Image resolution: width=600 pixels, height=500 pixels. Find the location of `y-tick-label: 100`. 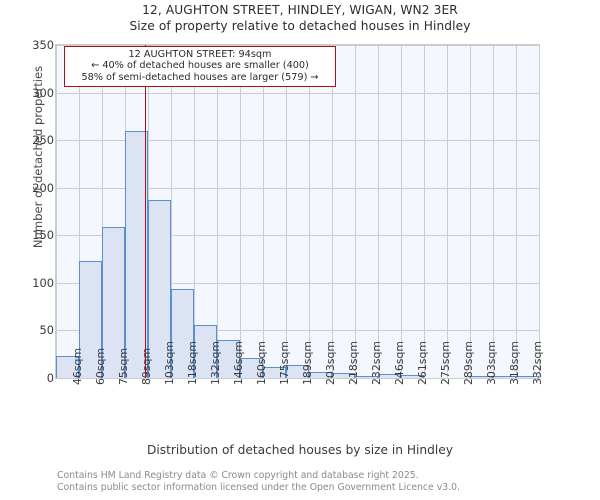

y-tick-label: 100 is located at coordinates (43, 282).